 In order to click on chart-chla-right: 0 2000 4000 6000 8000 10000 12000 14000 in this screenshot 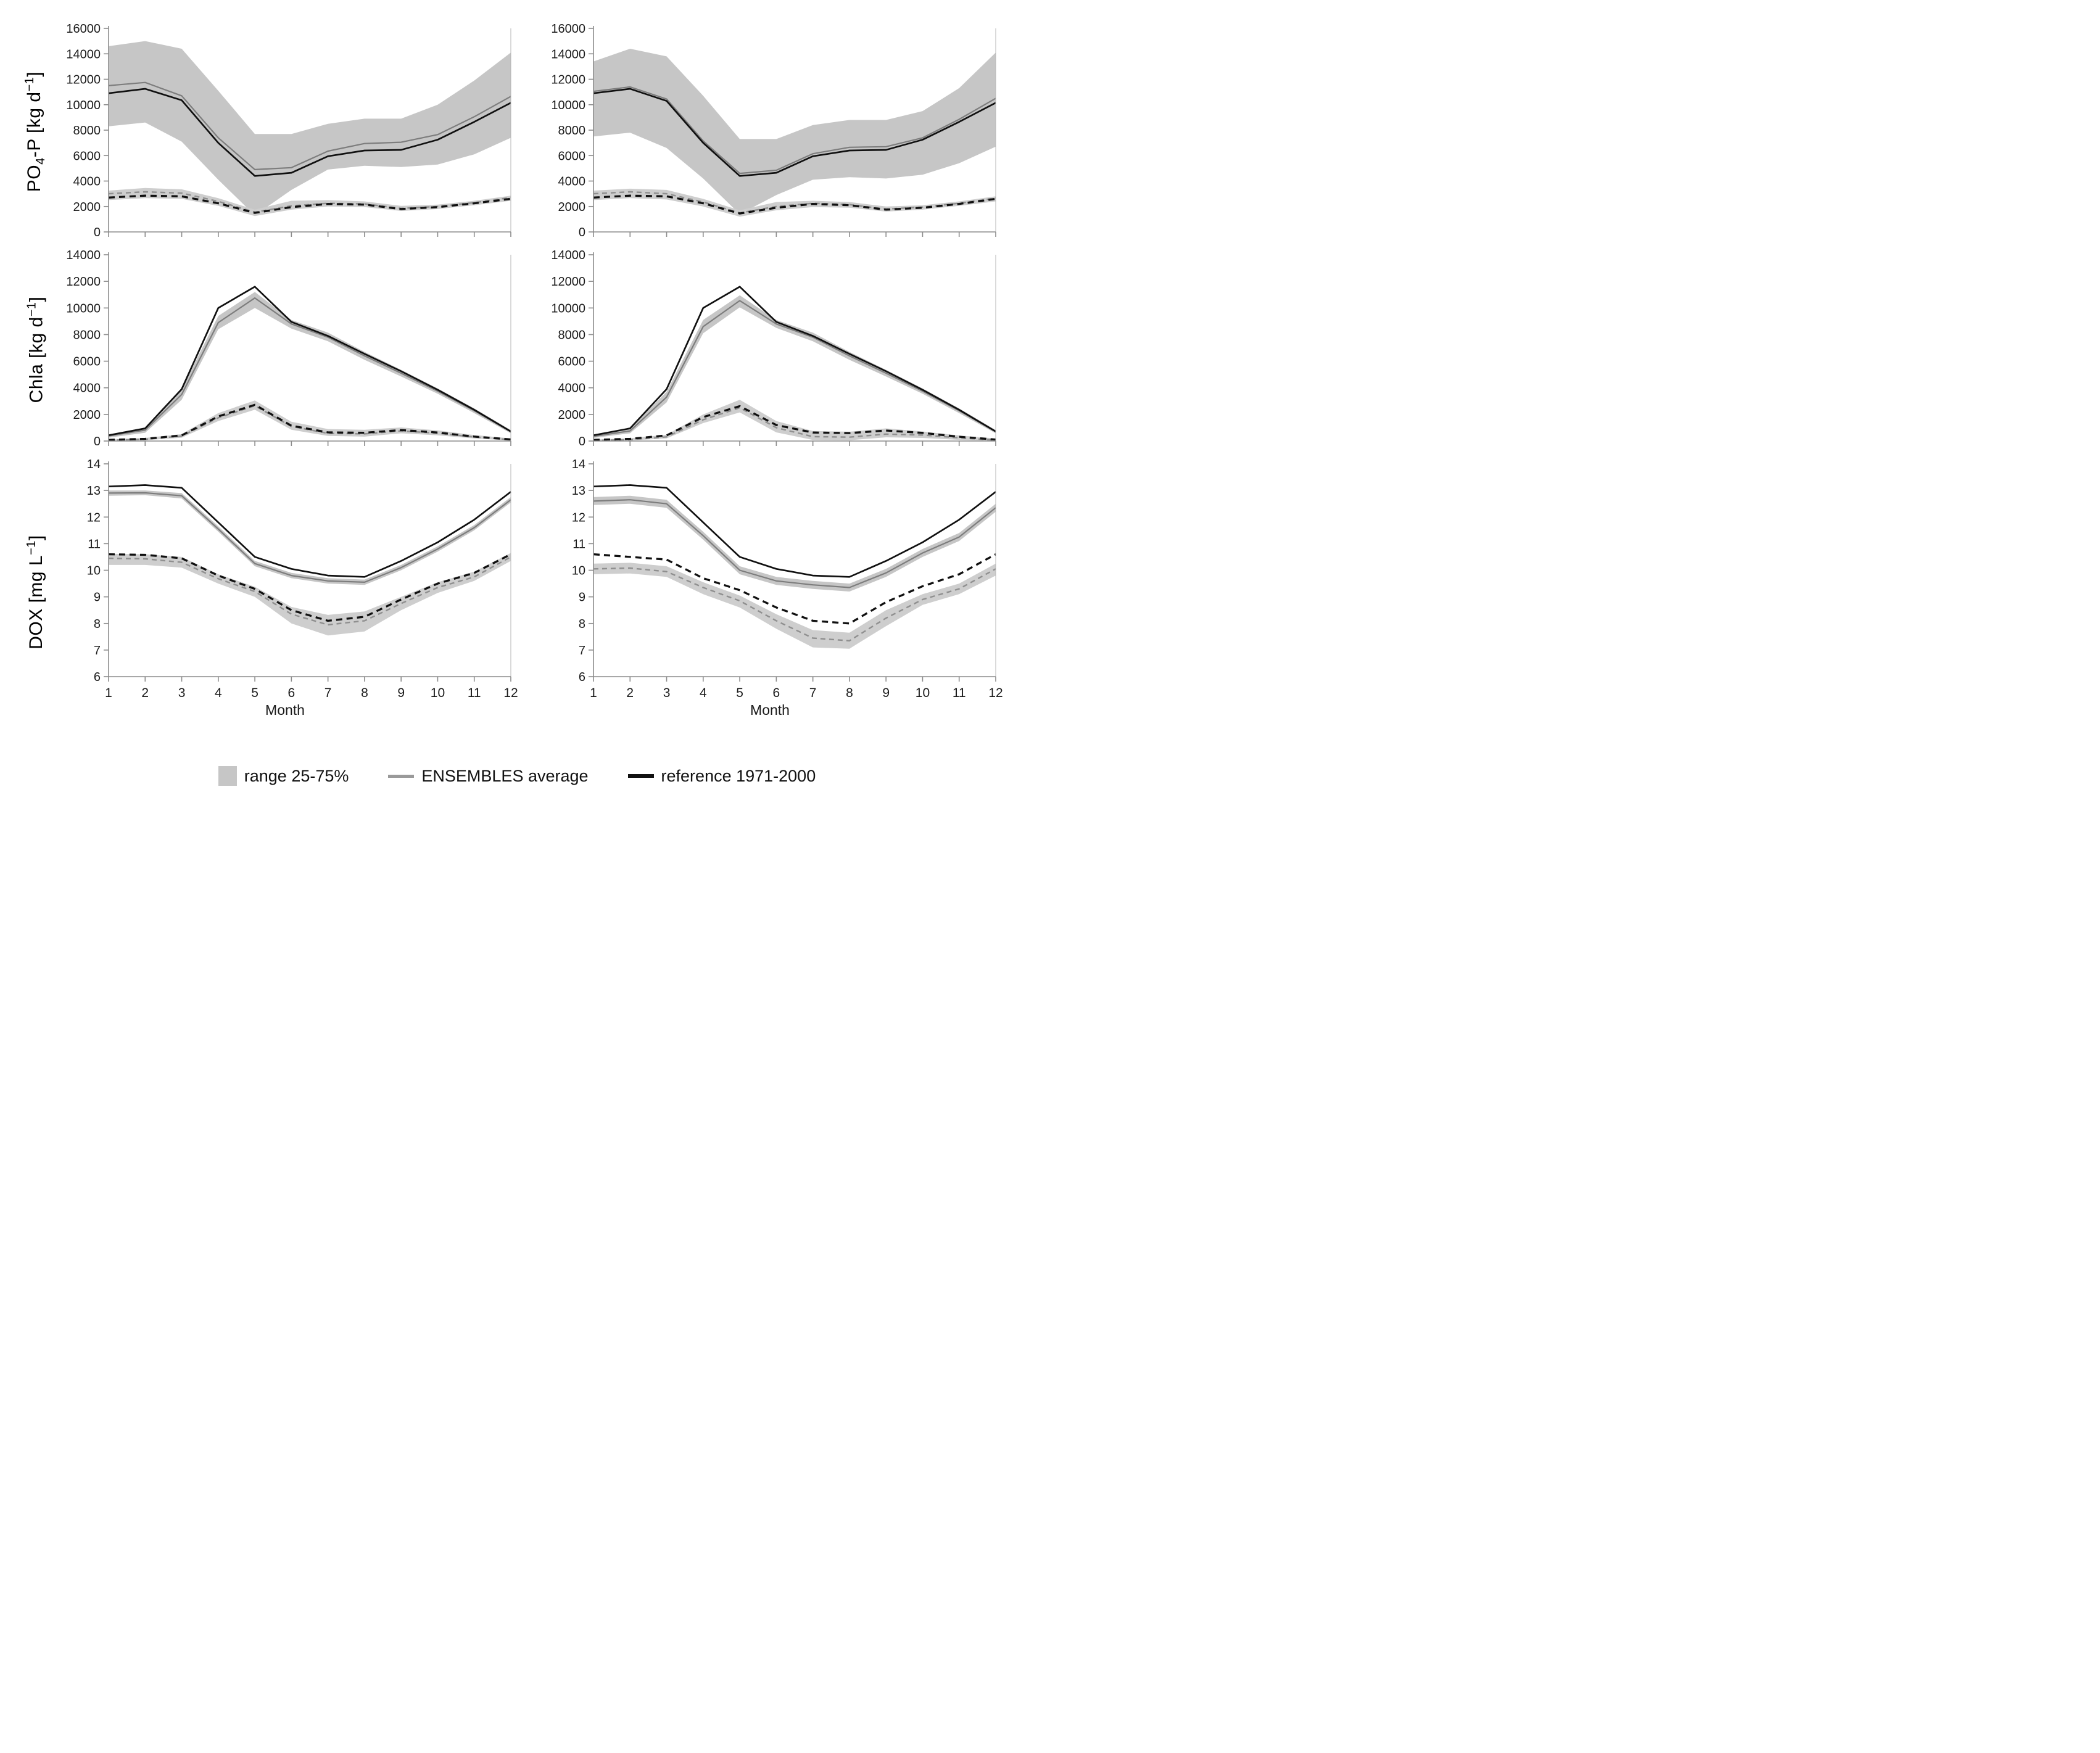, I will do `click(774, 349)`.